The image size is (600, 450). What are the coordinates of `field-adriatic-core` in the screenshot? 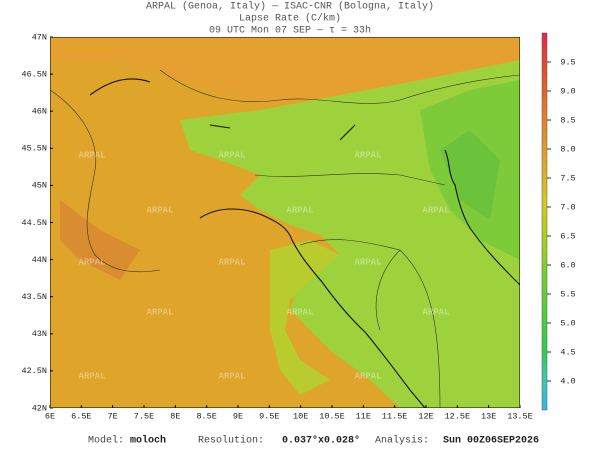 It's located at (470, 175).